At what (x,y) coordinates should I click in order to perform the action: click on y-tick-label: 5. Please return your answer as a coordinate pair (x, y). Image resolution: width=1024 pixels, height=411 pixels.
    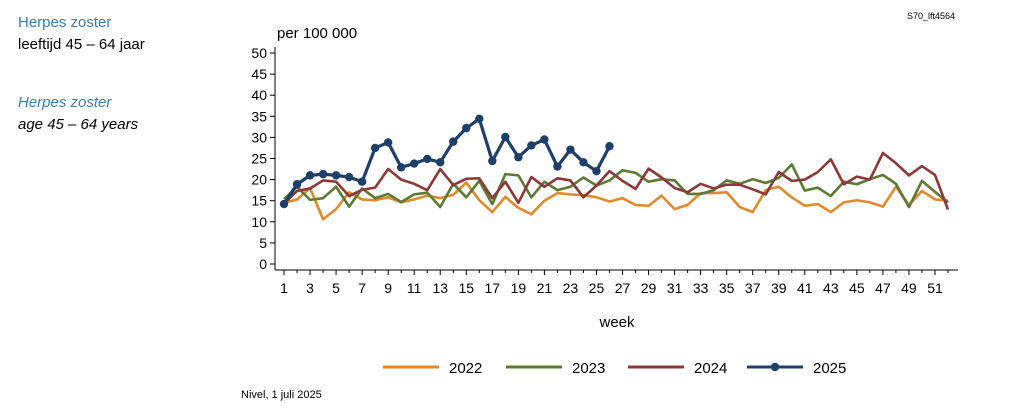
    Looking at the image, I should click on (263, 243).